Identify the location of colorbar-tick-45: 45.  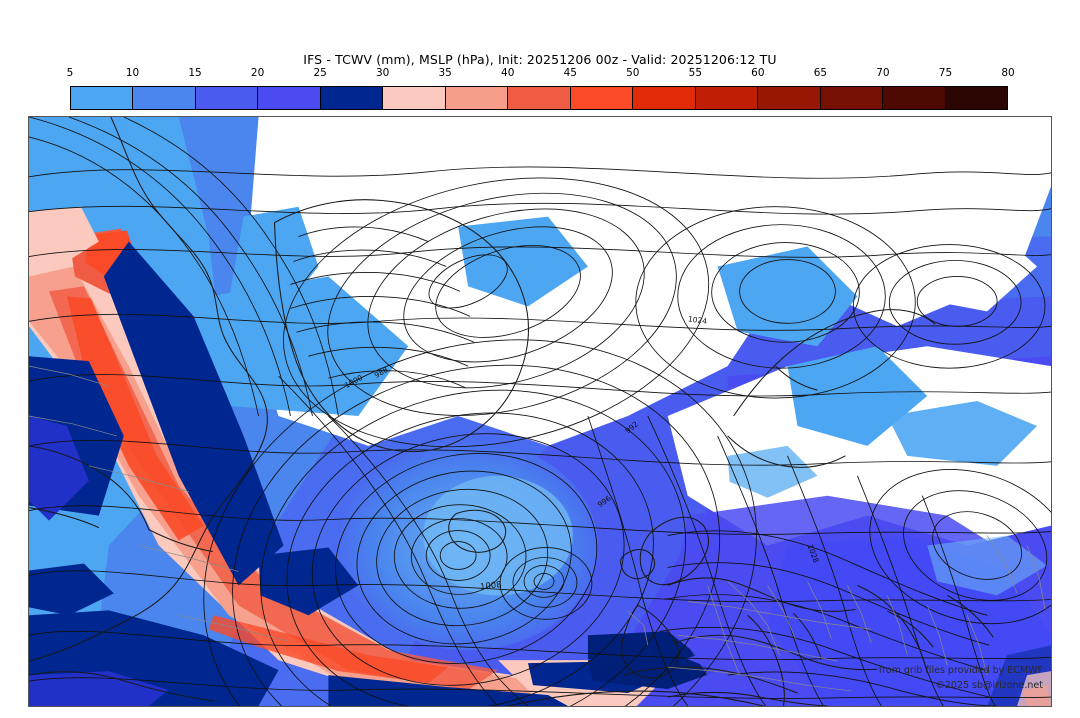
(570, 73).